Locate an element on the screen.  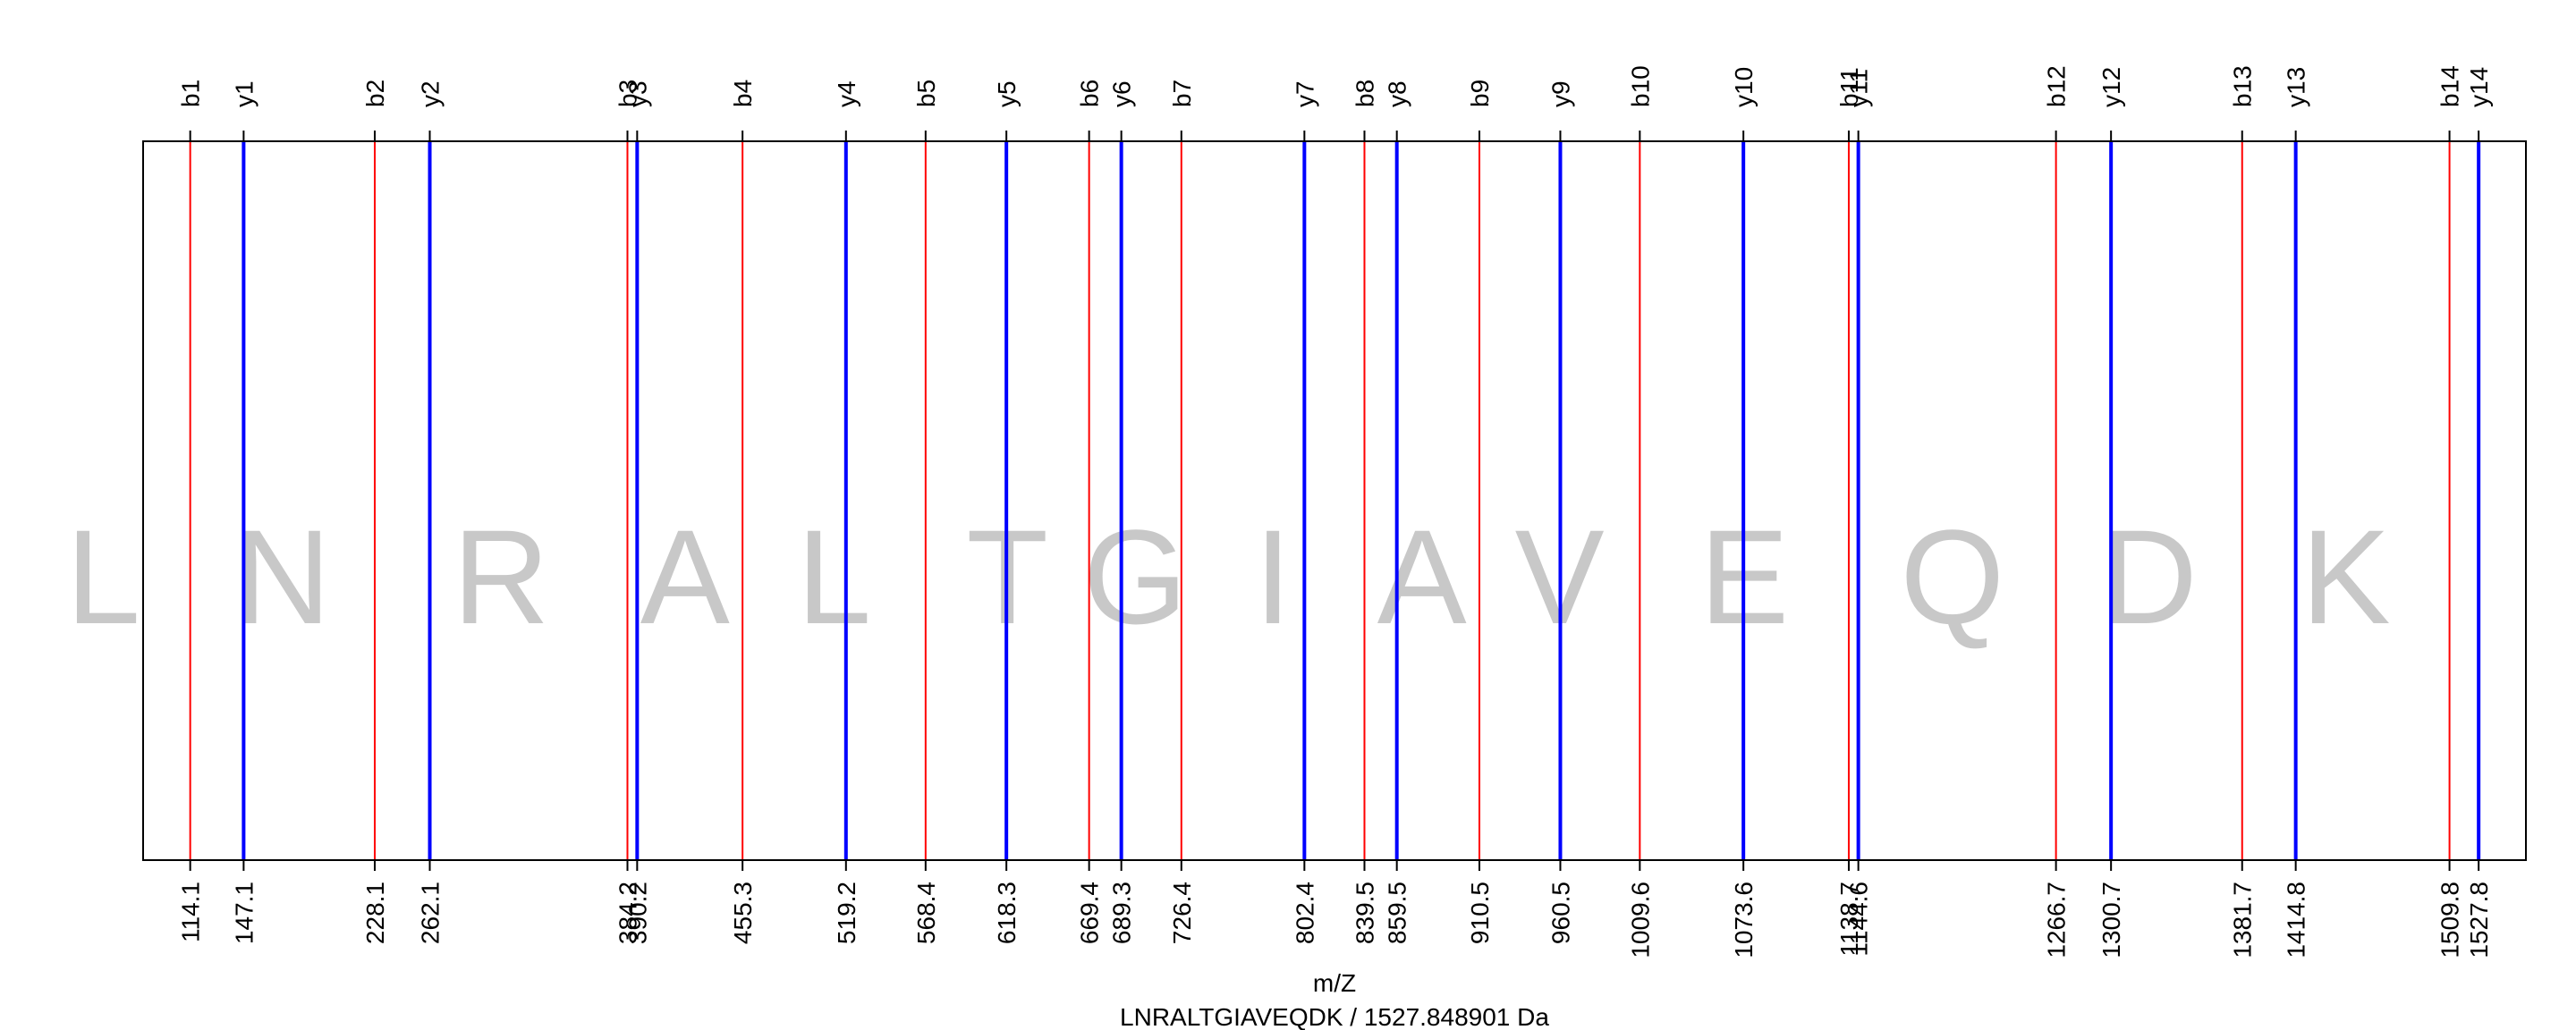
mz-label: 726.4 is located at coordinates (1182, 913).